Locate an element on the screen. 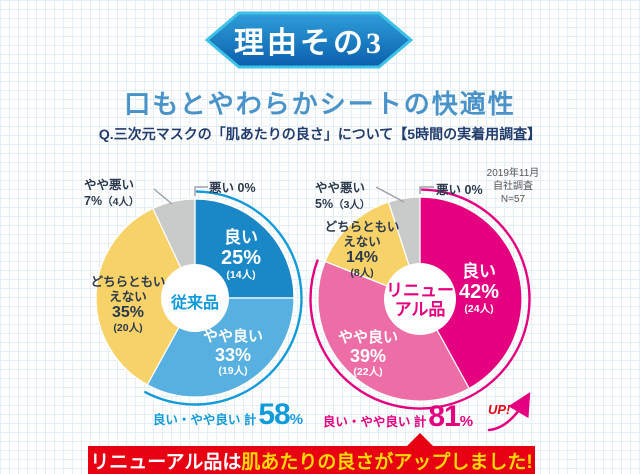 This screenshot has height=474, width=640. slice-pct: 14% is located at coordinates (362, 257).